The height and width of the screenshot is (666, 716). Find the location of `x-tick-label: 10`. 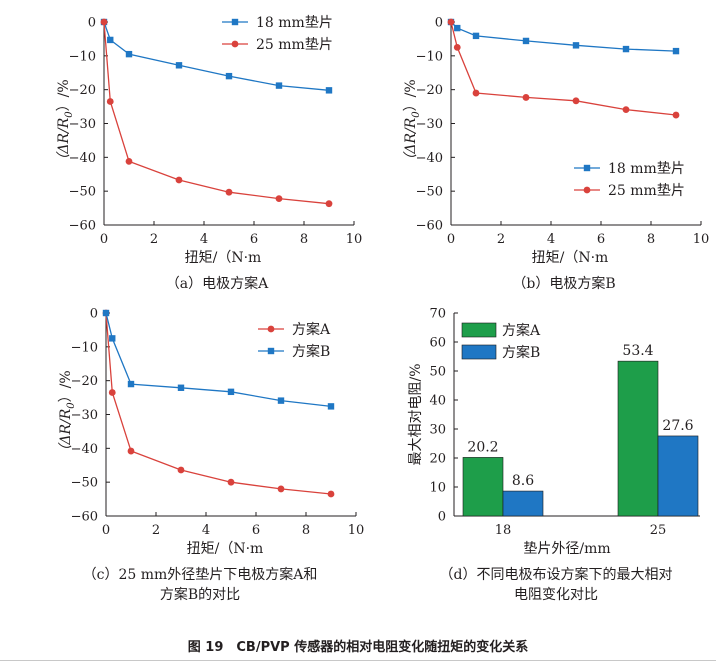

x-tick-label: 10 is located at coordinates (354, 239).